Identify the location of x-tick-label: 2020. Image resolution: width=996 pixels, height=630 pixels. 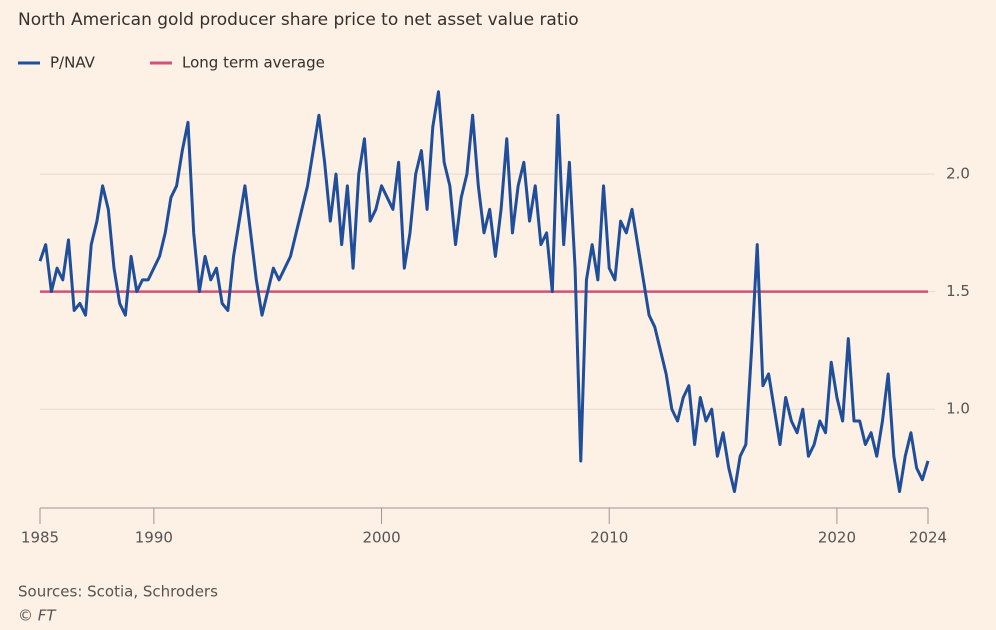
(837, 538).